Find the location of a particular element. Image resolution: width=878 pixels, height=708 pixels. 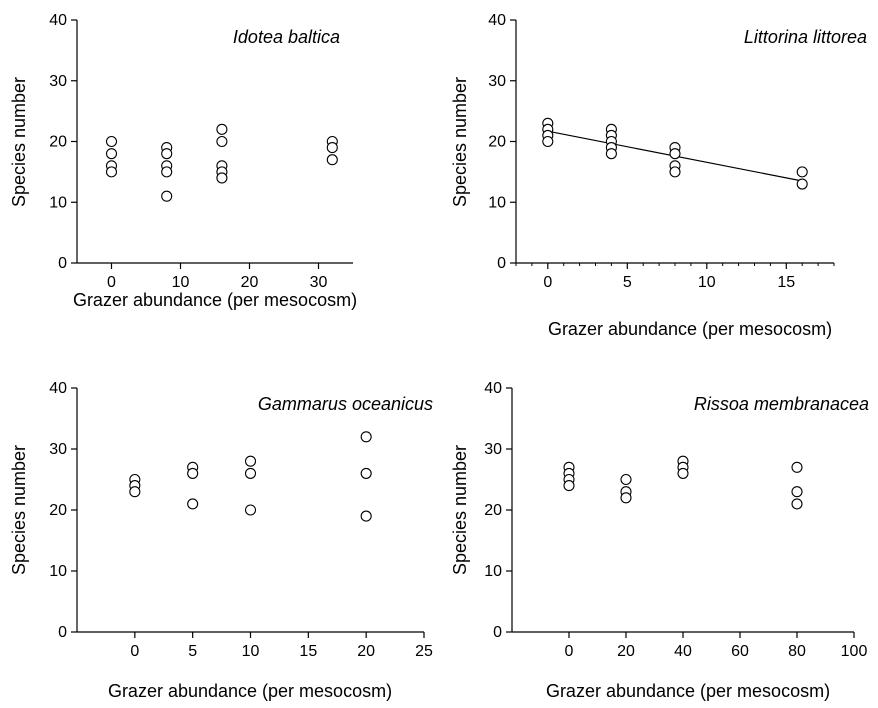

panel-title: Littorina littorea is located at coordinates (805, 37).